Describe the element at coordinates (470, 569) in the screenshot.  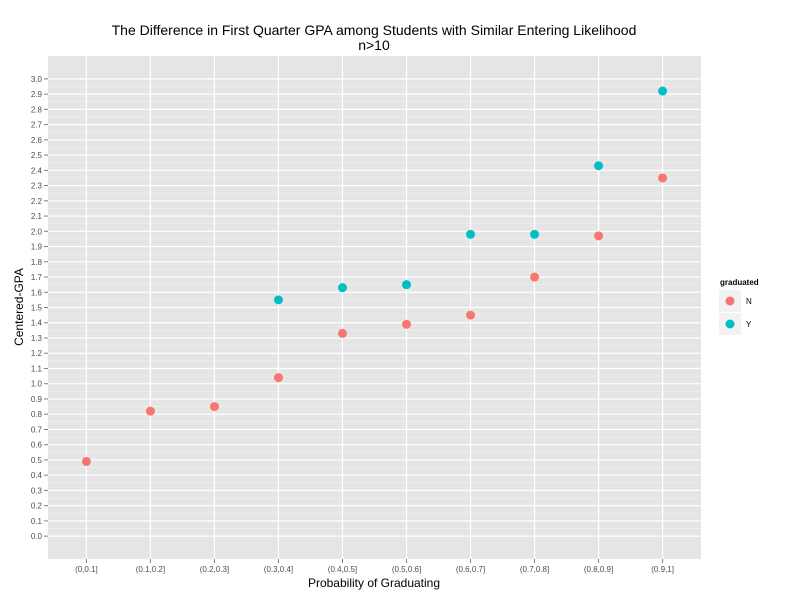
I see `x-tick-label: (0.6,0.7]` at that location.